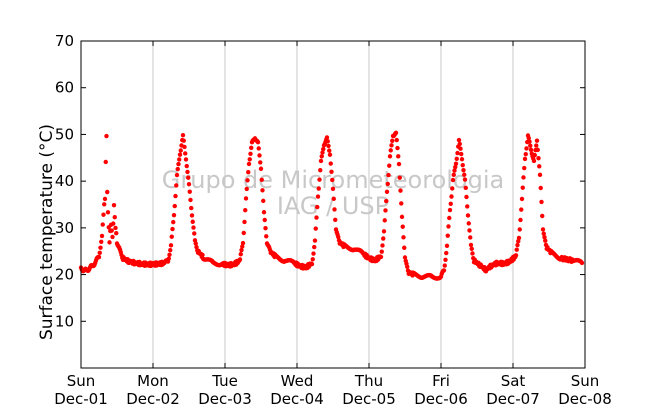  I want to click on y-tick-label: 70, so click(64, 41).